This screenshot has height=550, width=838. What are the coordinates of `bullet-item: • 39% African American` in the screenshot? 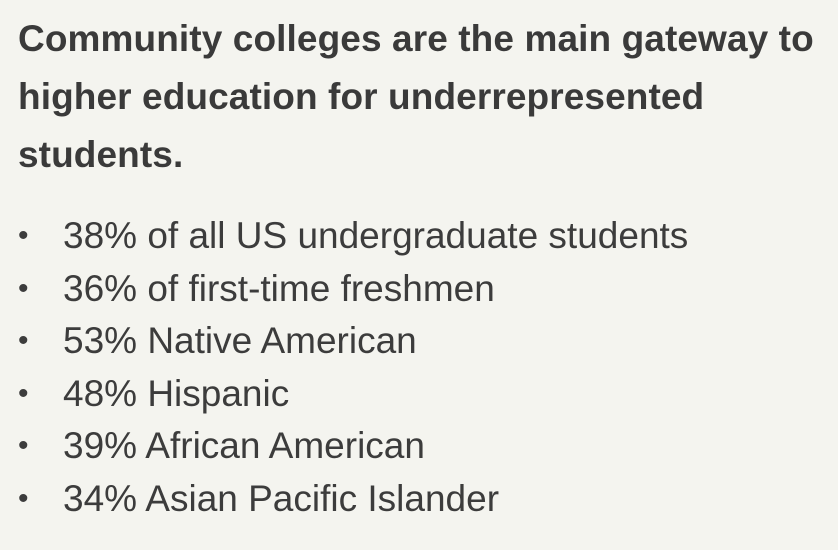 It's located at (422, 446).